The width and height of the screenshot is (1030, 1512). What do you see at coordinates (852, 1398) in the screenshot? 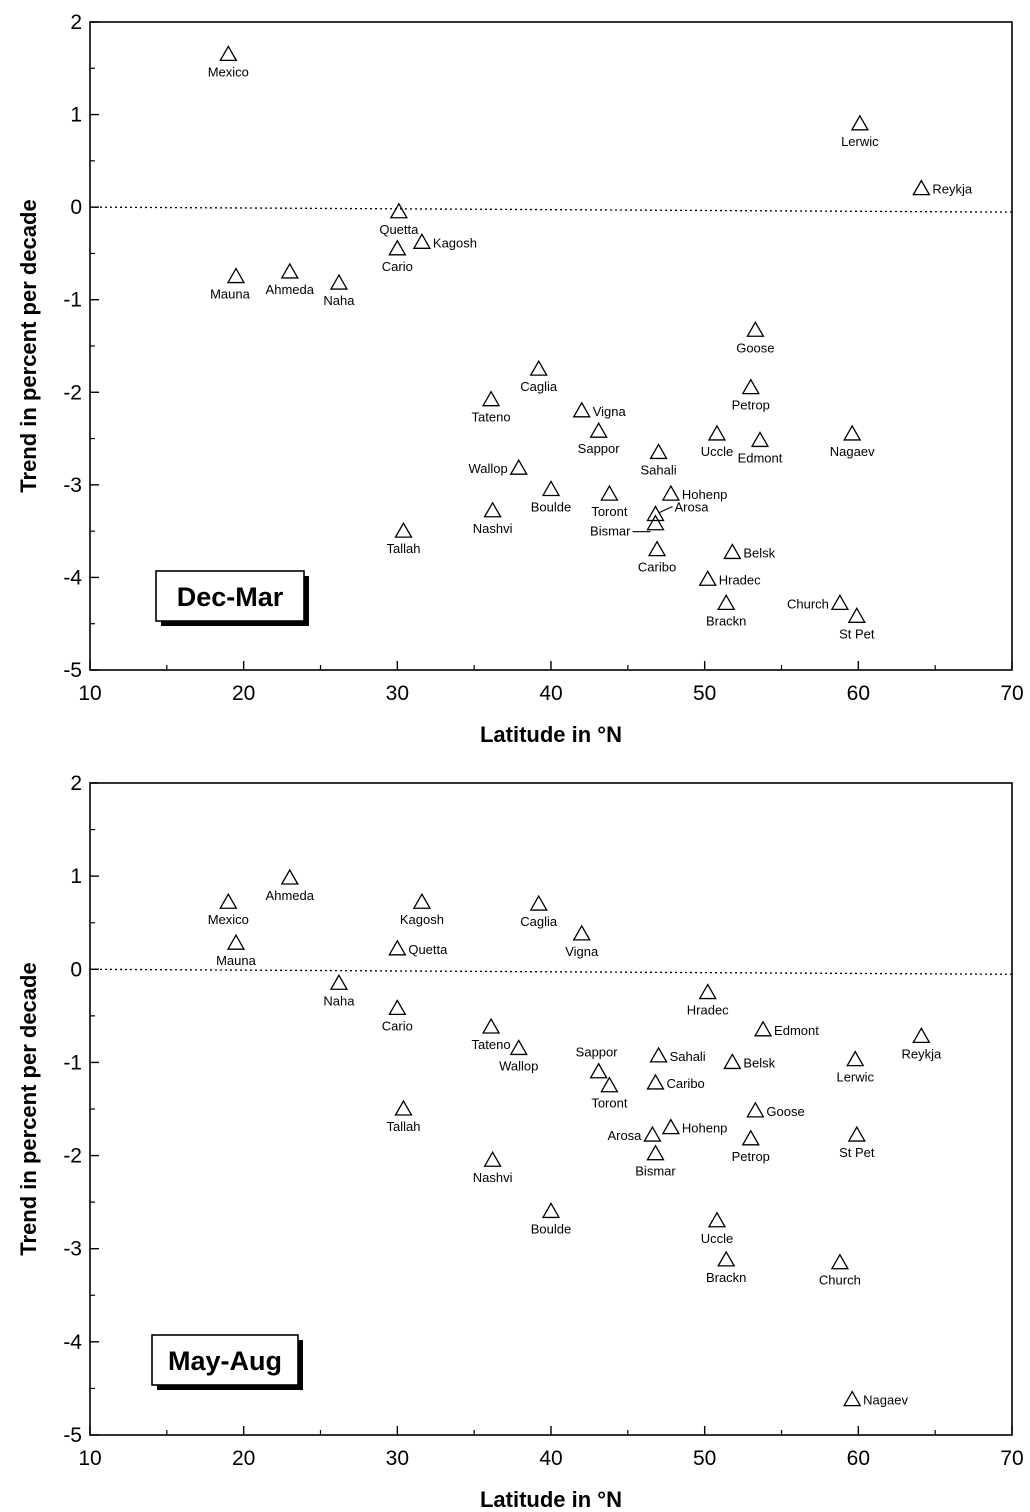
I see `data-point-nagaev` at bounding box center [852, 1398].